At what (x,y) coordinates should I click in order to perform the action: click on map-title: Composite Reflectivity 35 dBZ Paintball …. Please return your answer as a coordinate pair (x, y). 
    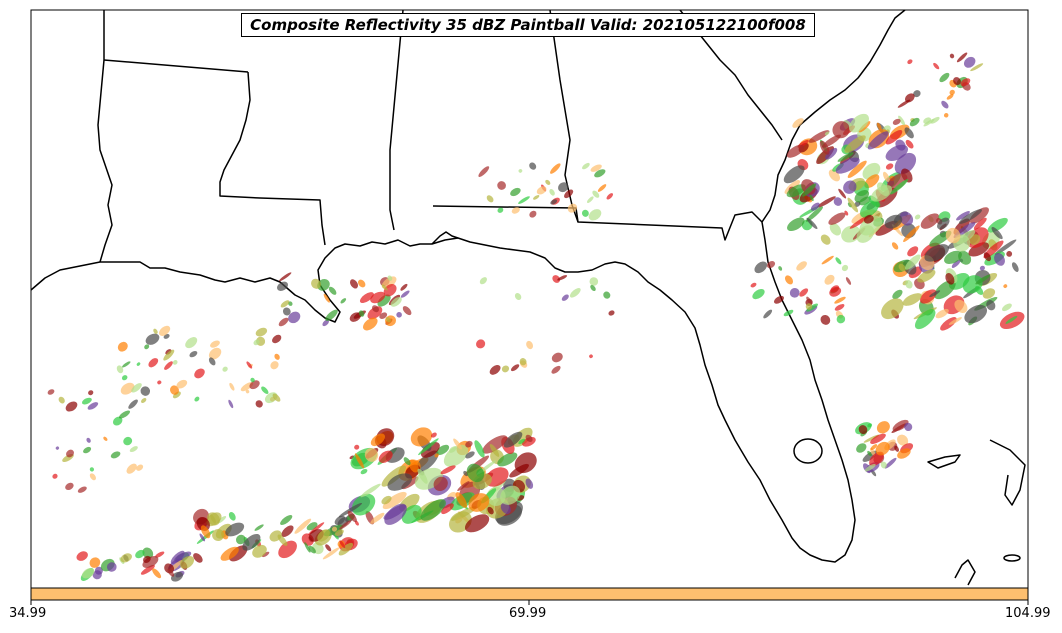
    Looking at the image, I should click on (528, 25).